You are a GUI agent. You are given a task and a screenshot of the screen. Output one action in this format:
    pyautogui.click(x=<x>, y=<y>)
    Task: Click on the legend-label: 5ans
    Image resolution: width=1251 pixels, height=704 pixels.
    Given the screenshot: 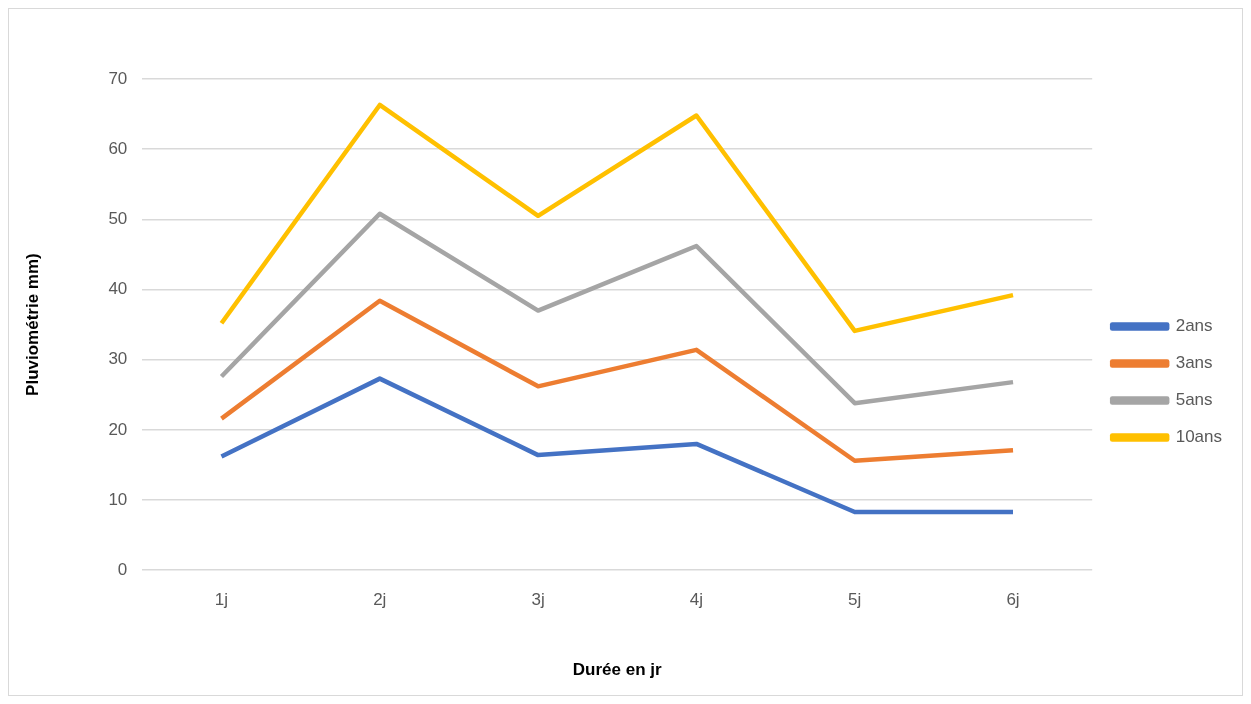 What is the action you would take?
    pyautogui.click(x=1194, y=400)
    